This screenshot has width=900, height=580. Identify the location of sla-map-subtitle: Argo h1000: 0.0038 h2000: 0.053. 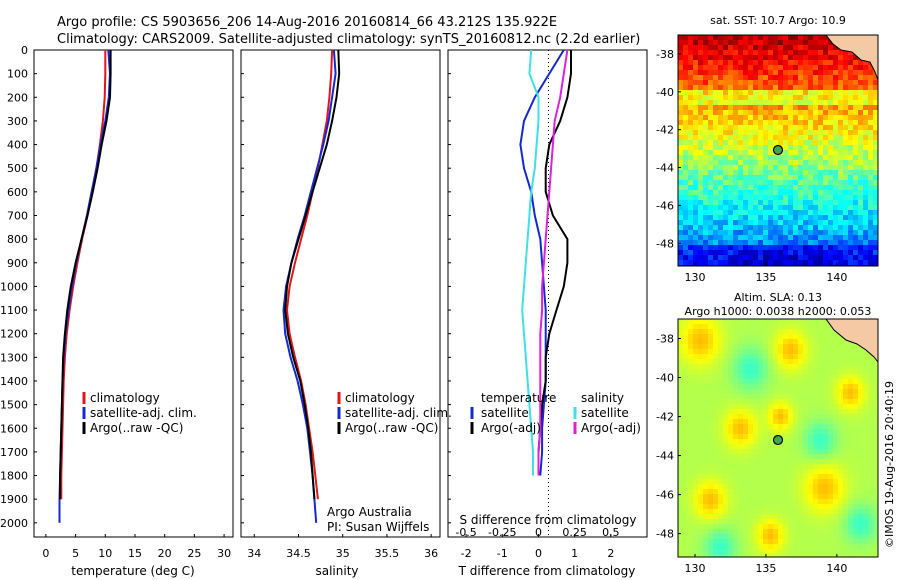
(778, 311).